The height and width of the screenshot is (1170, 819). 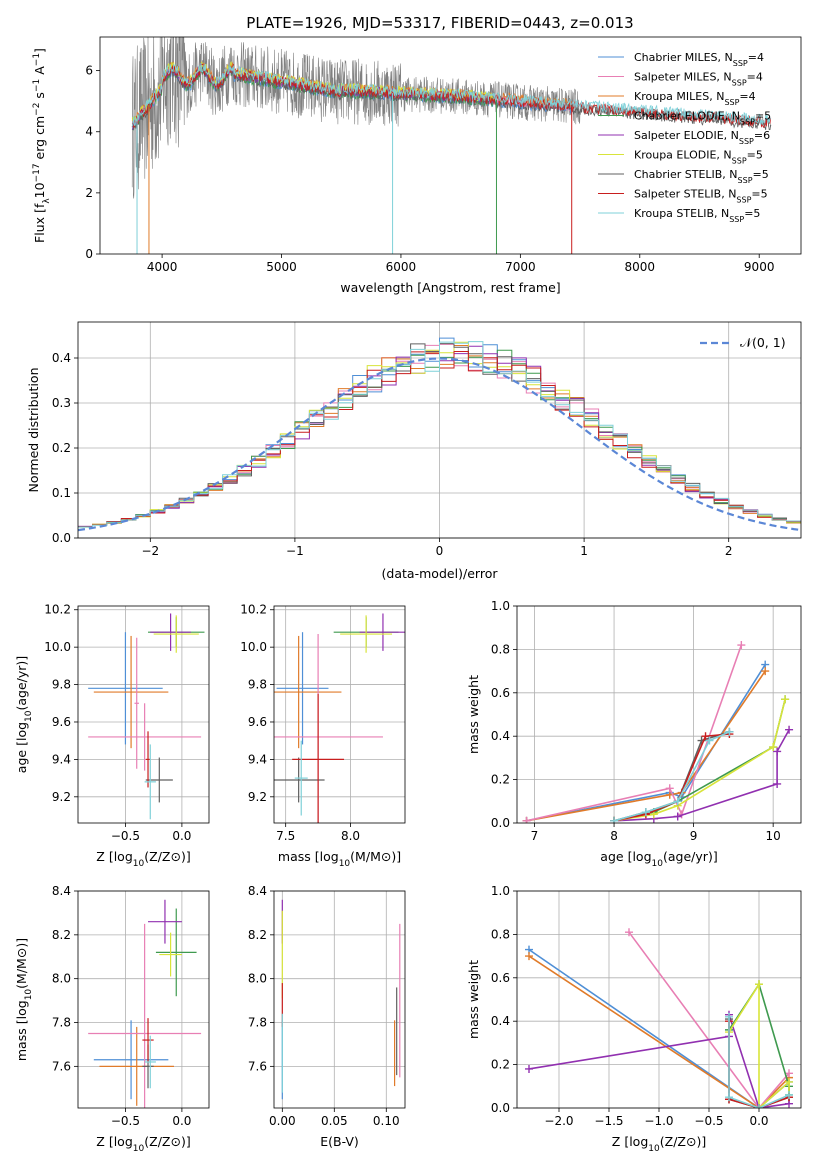 What do you see at coordinates (702, 137) in the screenshot?
I see `legend-entry: Salpeter ELODIE, NSSP=6` at bounding box center [702, 137].